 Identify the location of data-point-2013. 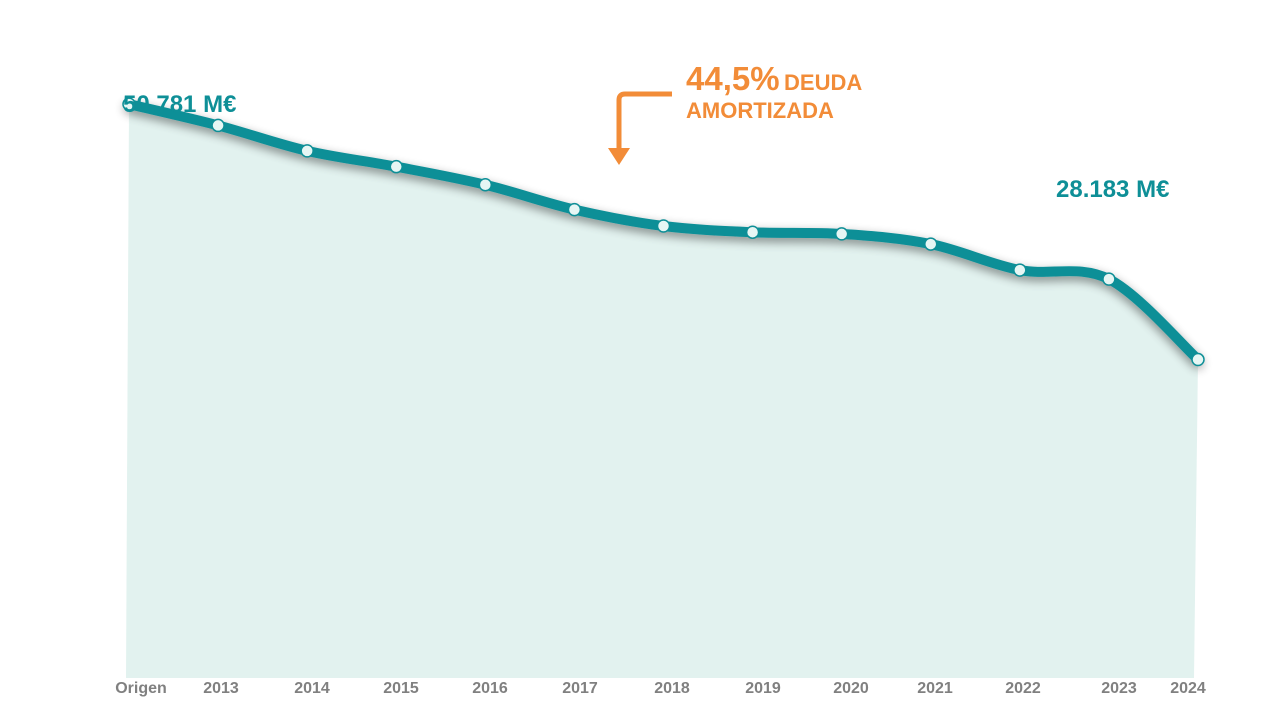
(218, 125).